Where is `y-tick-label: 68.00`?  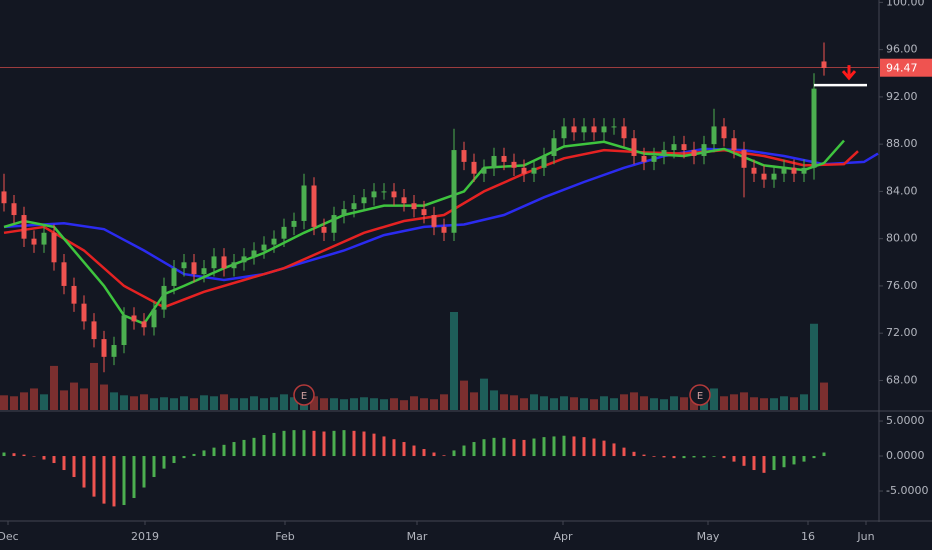 y-tick-label: 68.00 is located at coordinates (902, 379).